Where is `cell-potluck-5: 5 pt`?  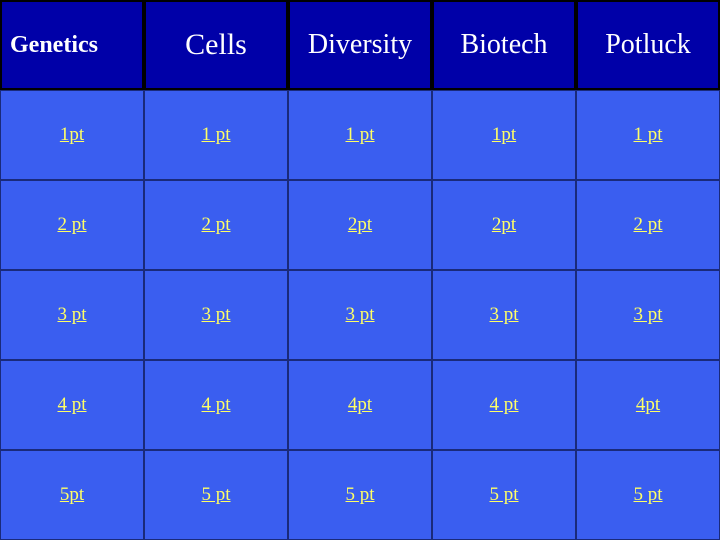
cell-potluck-5: 5 pt is located at coordinates (648, 495).